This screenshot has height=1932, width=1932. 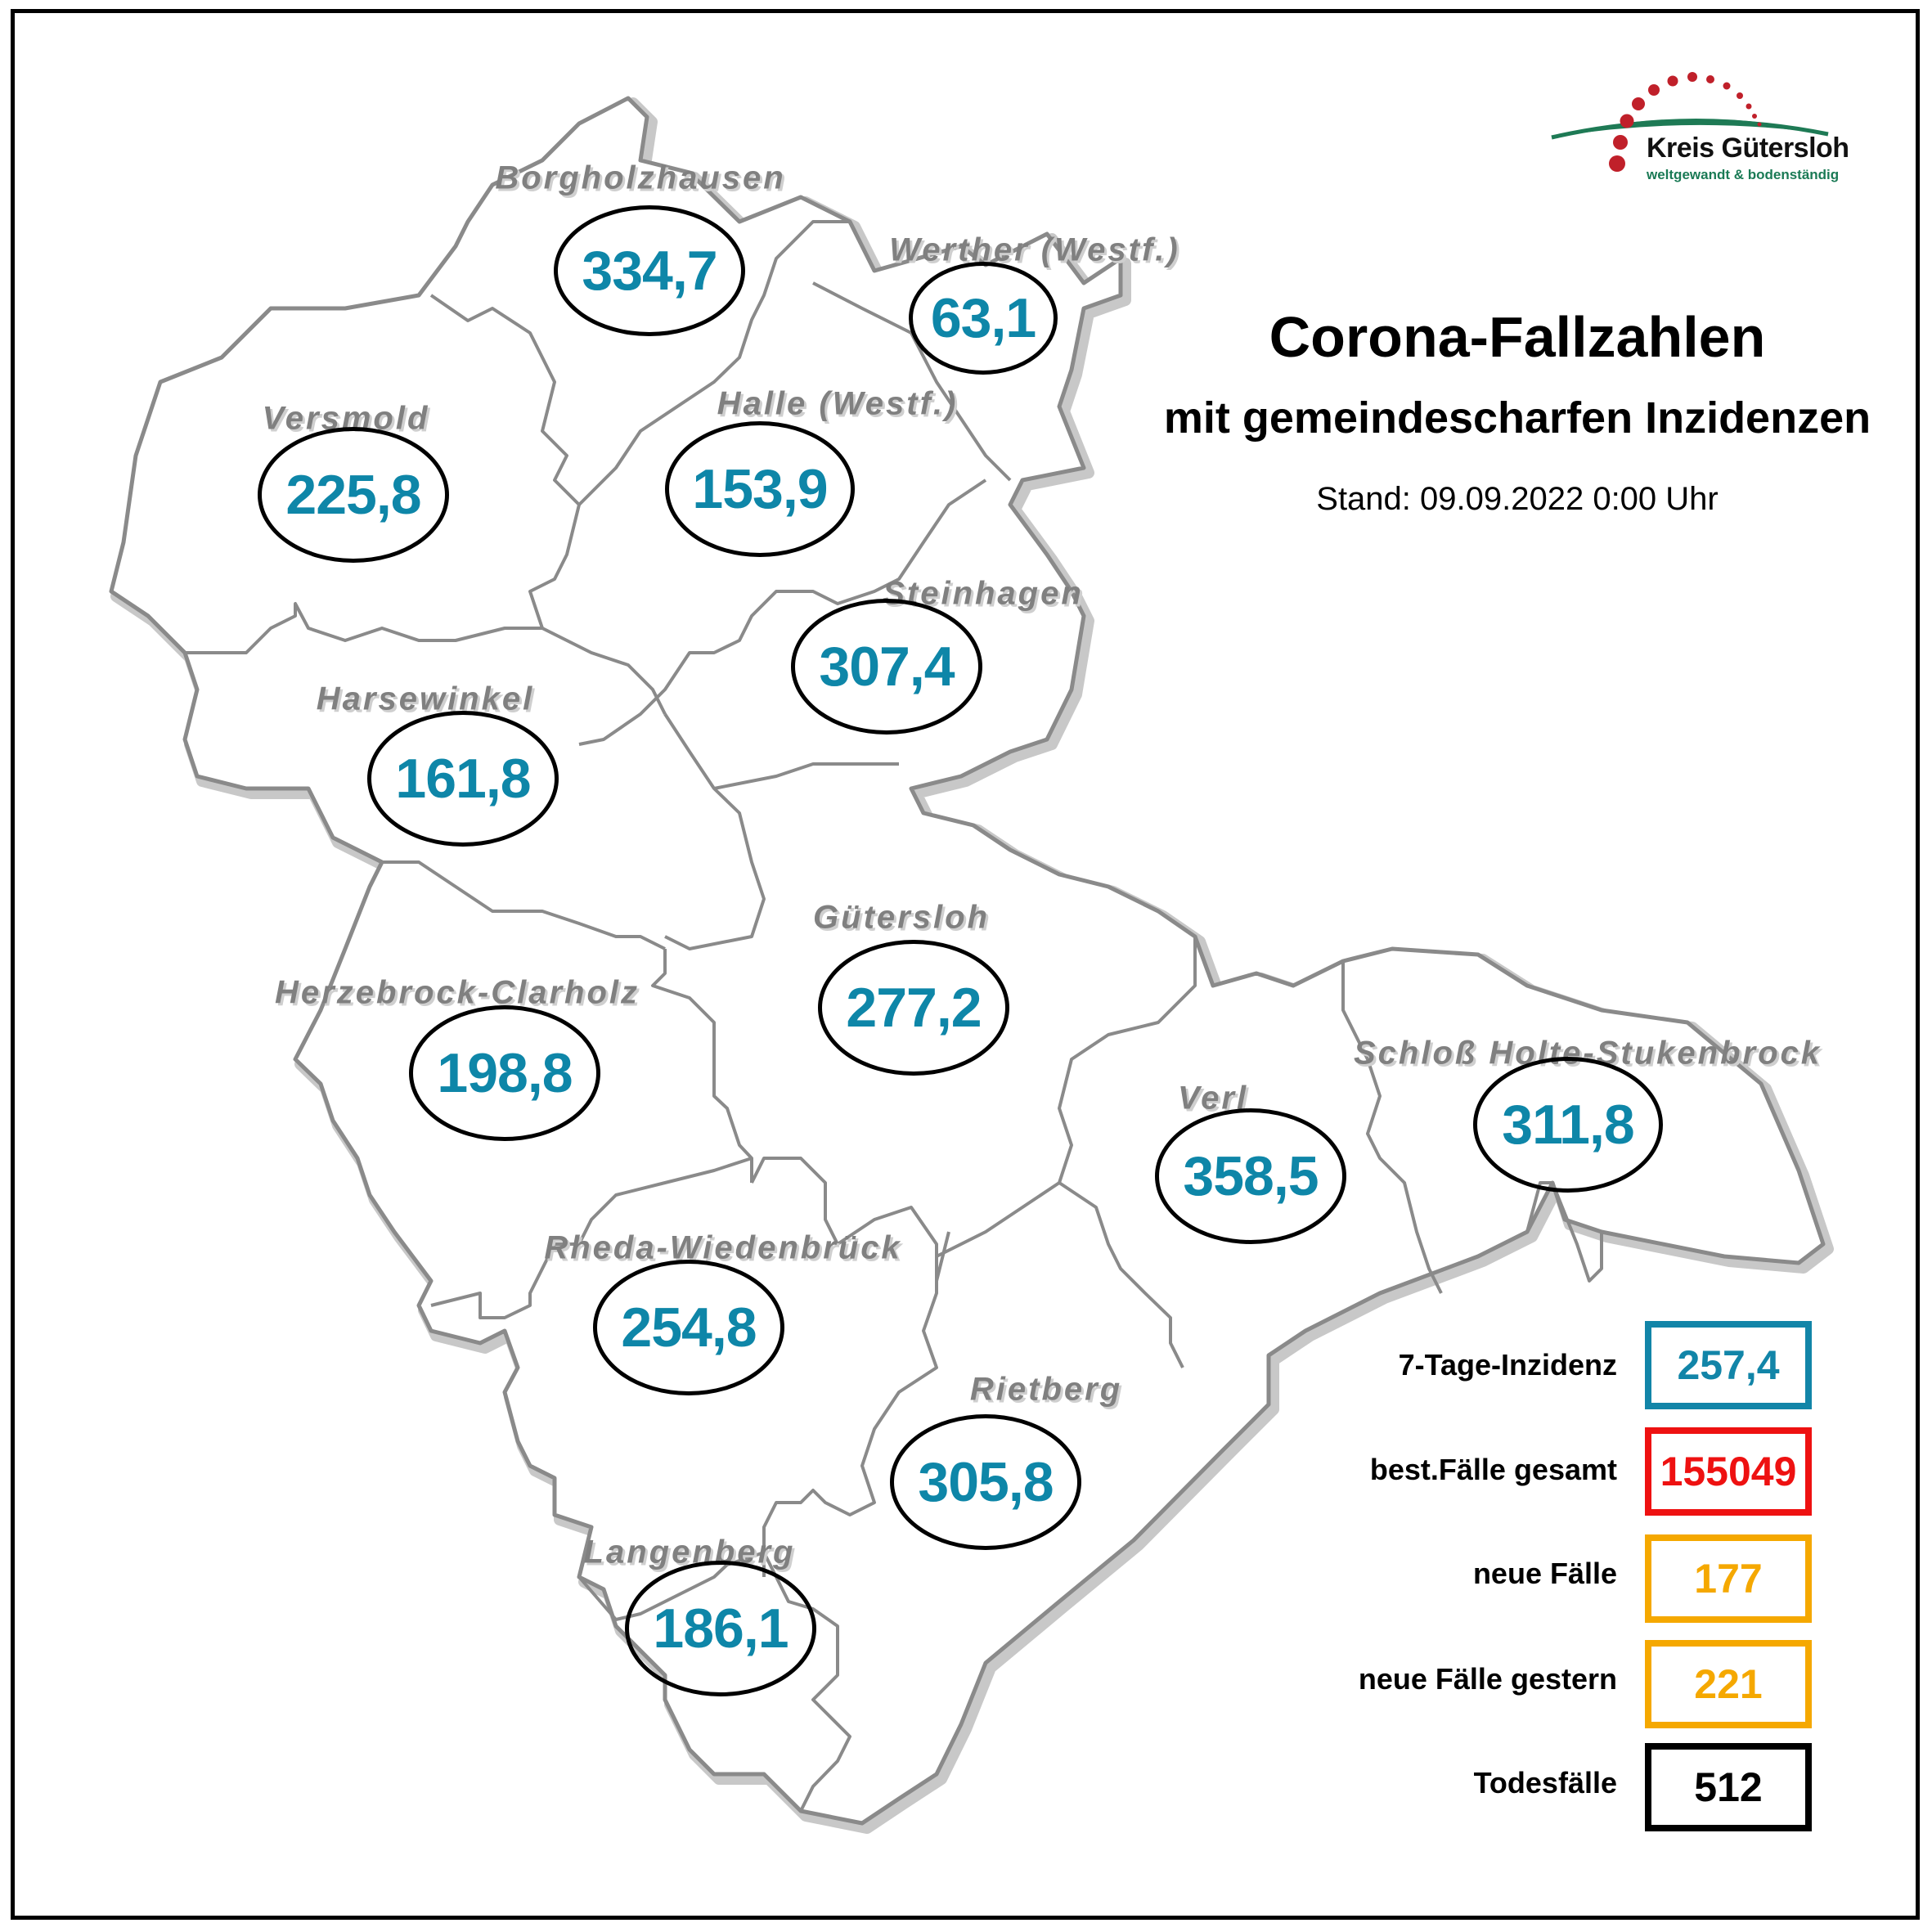 I want to click on boundary-verl-rietberg, so click(x=1121, y=1275).